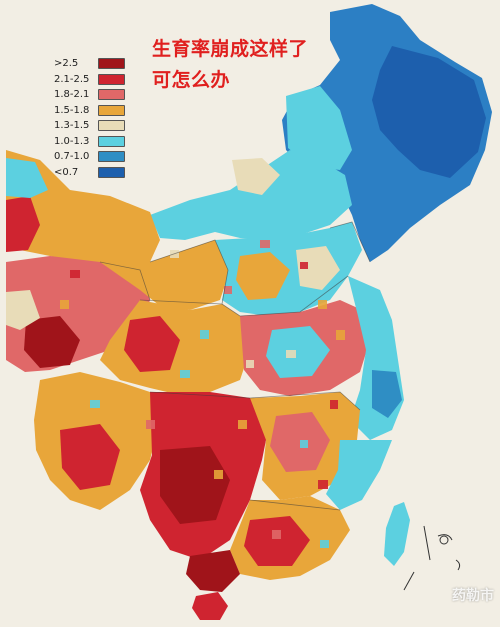  Describe the element at coordinates (359, 475) in the screenshot. I see `region-fujian` at that location.